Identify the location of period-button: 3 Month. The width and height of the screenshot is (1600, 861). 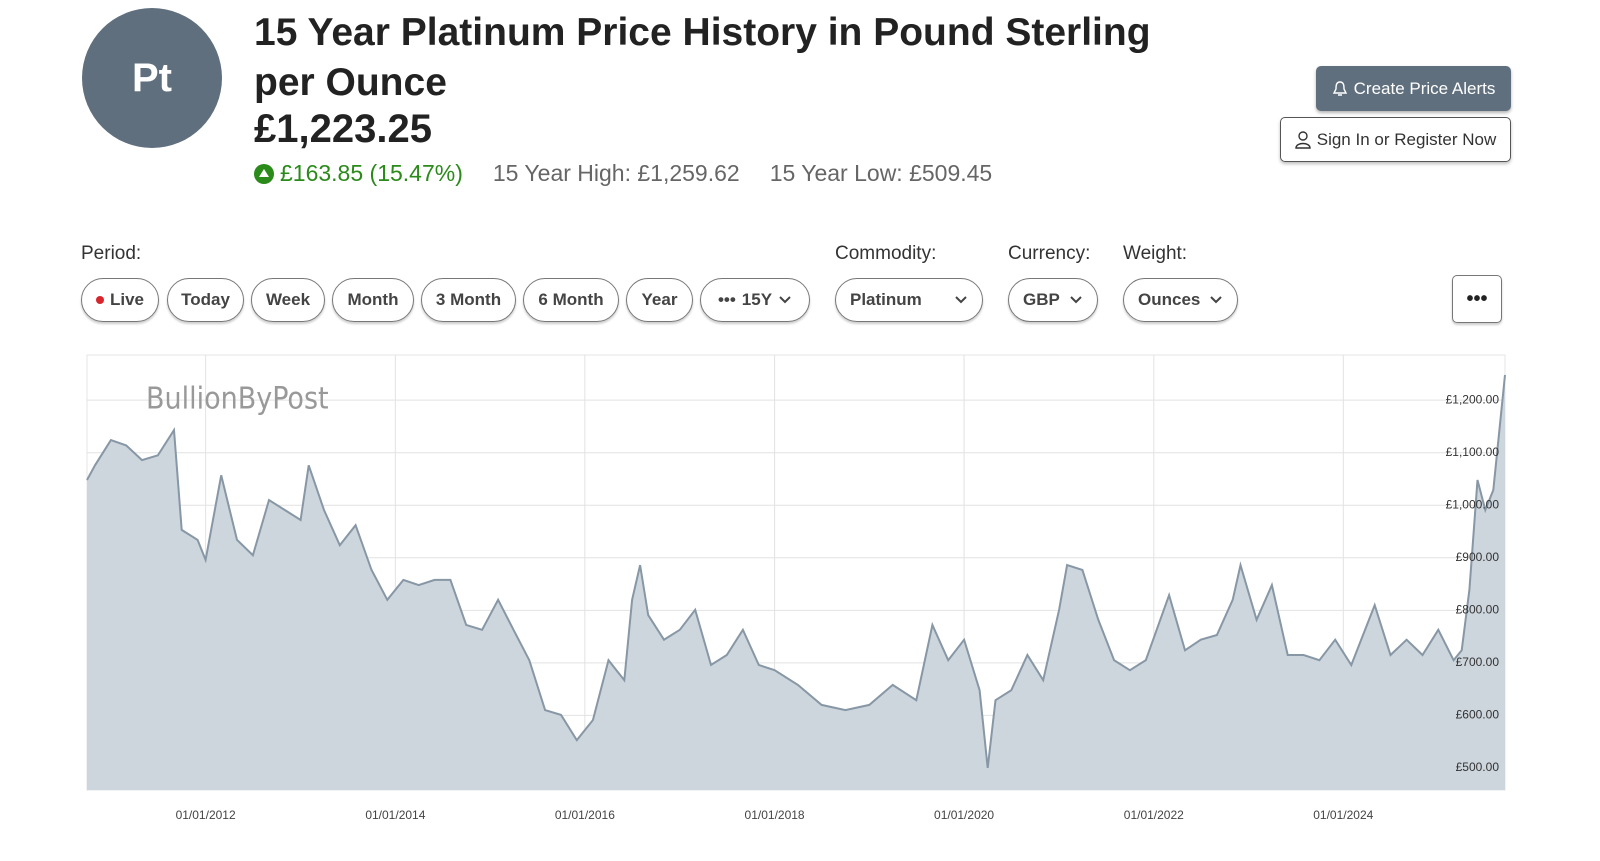
(468, 300).